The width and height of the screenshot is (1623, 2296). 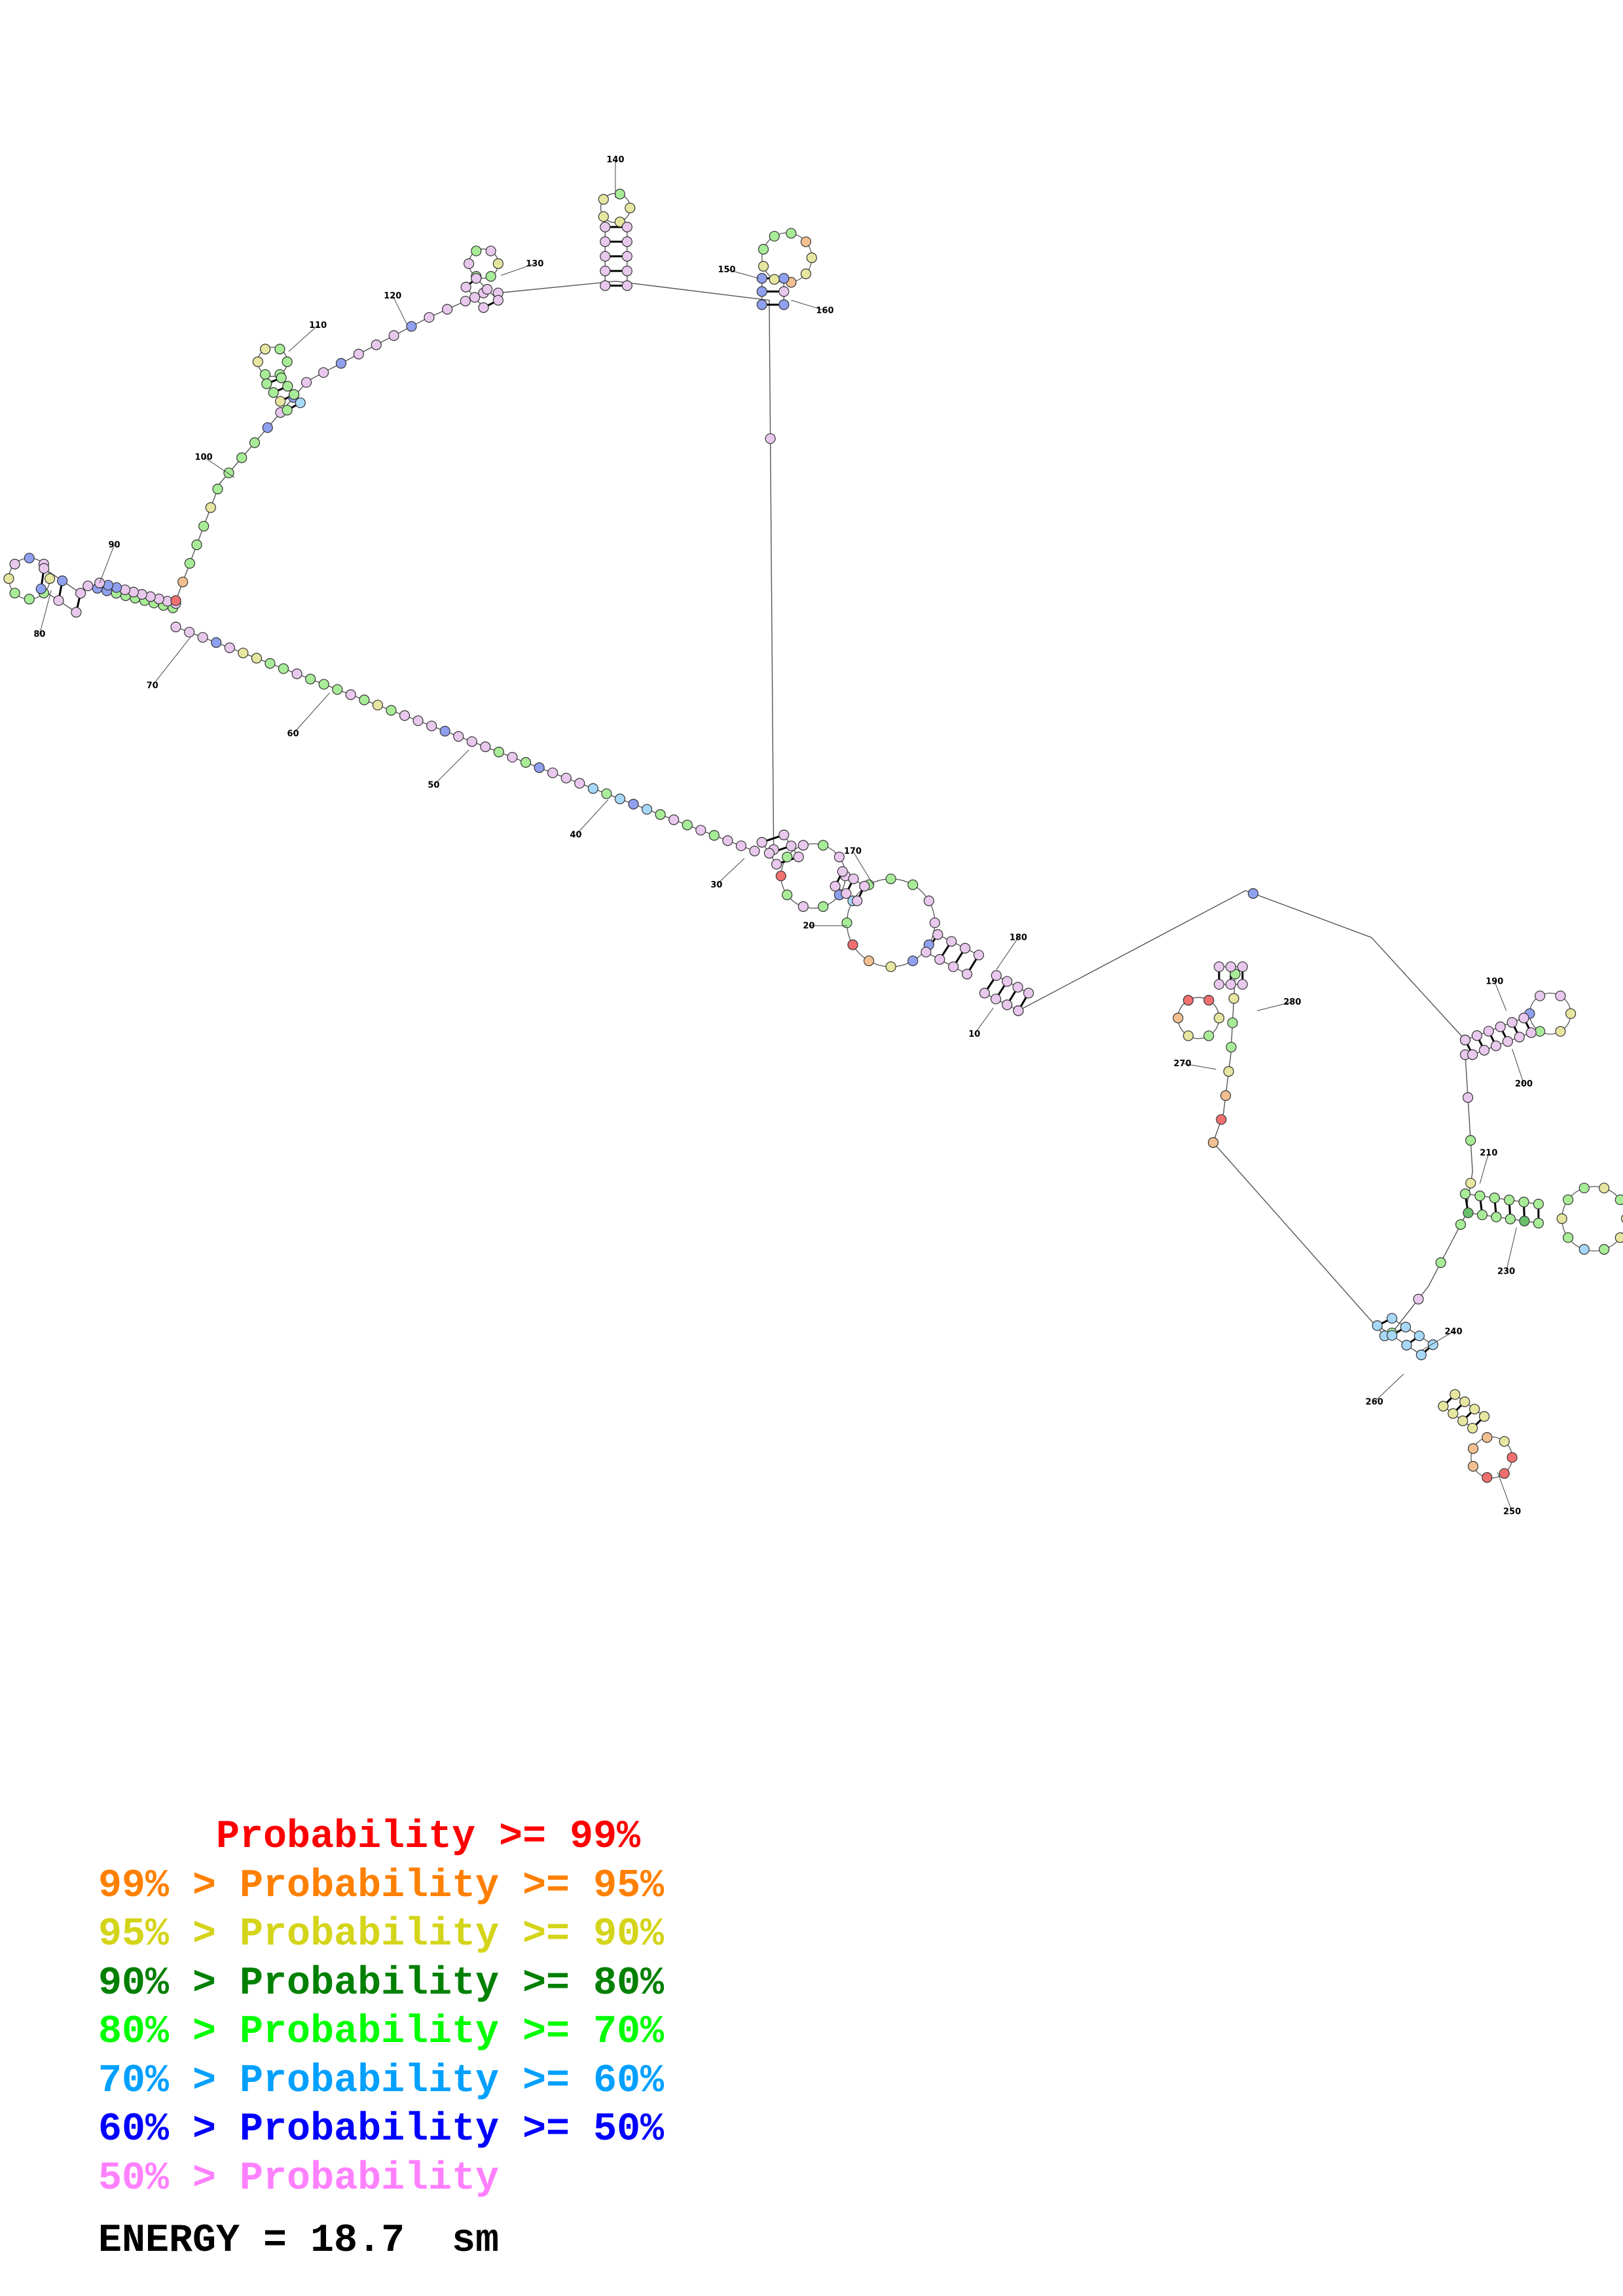 What do you see at coordinates (169, 2032) in the screenshot?
I see `legend-prefix: 80% >` at bounding box center [169, 2032].